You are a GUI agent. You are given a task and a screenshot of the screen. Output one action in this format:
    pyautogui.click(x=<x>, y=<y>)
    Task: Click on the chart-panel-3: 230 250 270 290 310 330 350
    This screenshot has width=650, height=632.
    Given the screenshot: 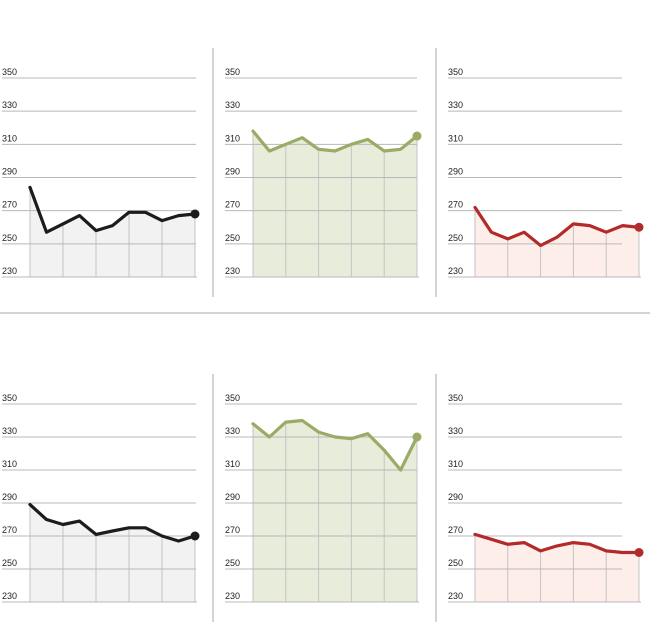 What is the action you would take?
    pyautogui.click(x=546, y=172)
    